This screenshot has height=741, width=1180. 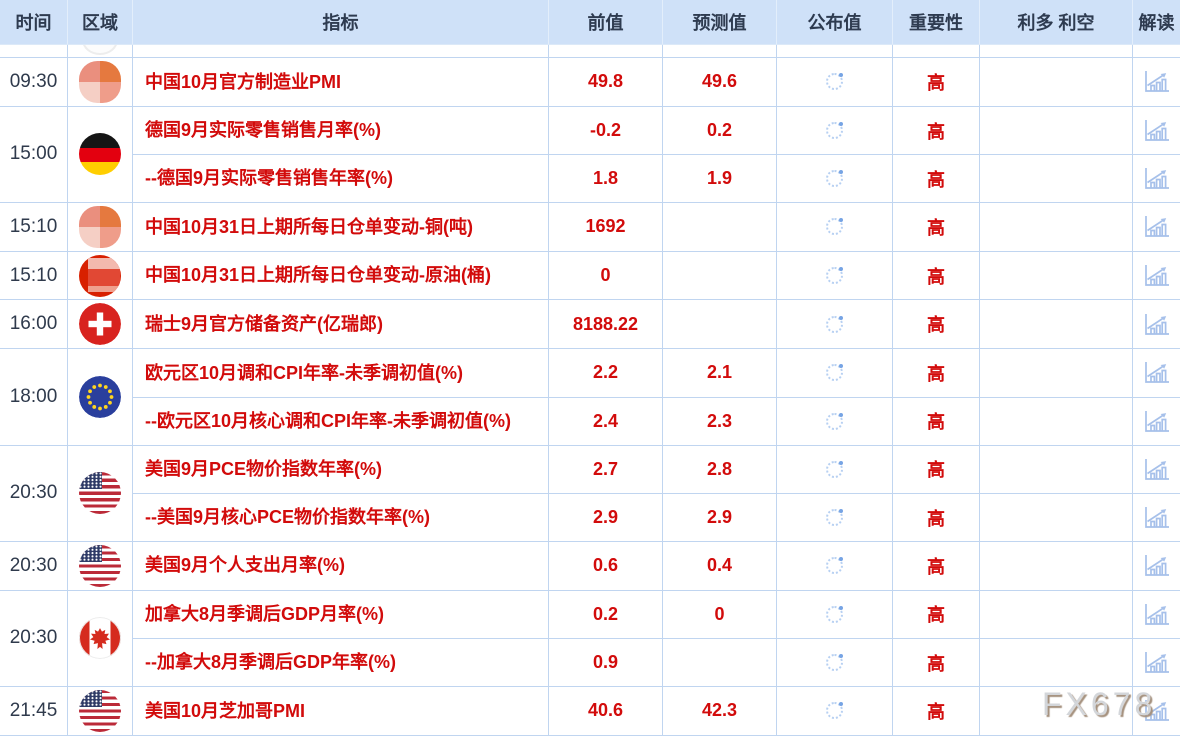 What do you see at coordinates (304, 372) in the screenshot?
I see `indicator-link: 欧元区10月调和CPI年率-未季调初值(%)` at bounding box center [304, 372].